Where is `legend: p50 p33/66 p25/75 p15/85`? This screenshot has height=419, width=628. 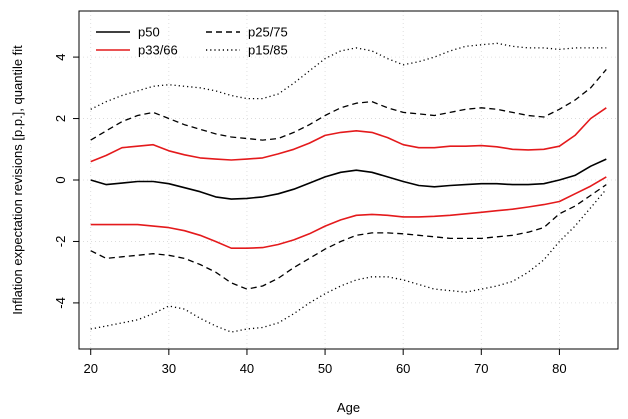
legend: p50 p33/66 p25/75 p15/85 is located at coordinates (192, 41).